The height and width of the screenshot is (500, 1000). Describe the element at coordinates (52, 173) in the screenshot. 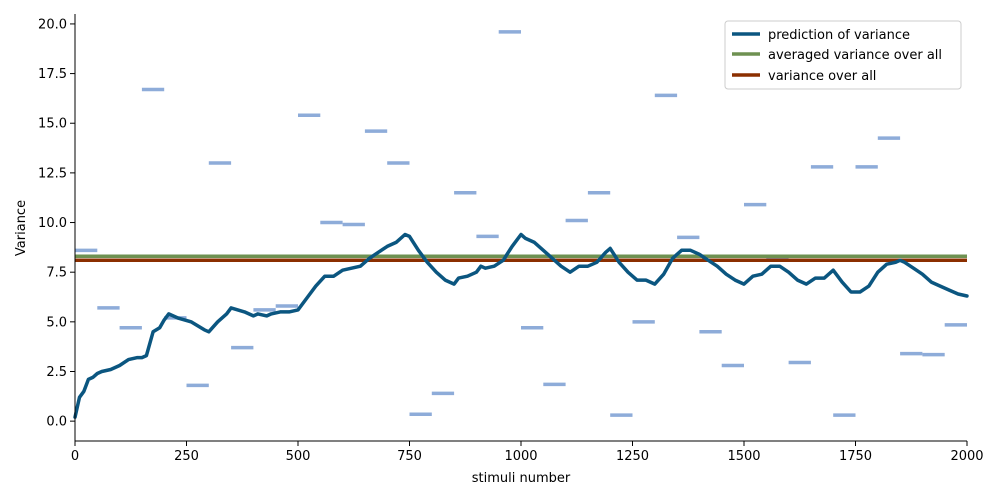

I see `y-tick-label: 12.5` at that location.